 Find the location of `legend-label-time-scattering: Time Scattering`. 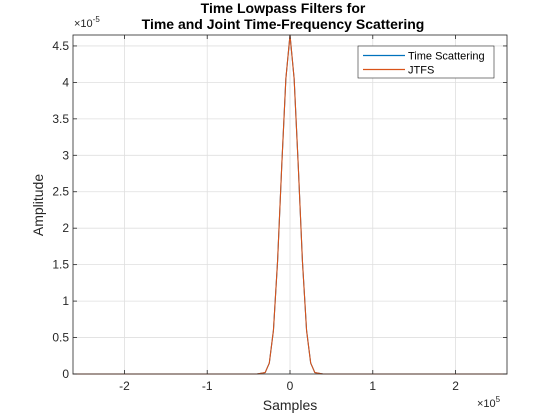

legend-label-time-scattering: Time Scattering is located at coordinates (446, 57).